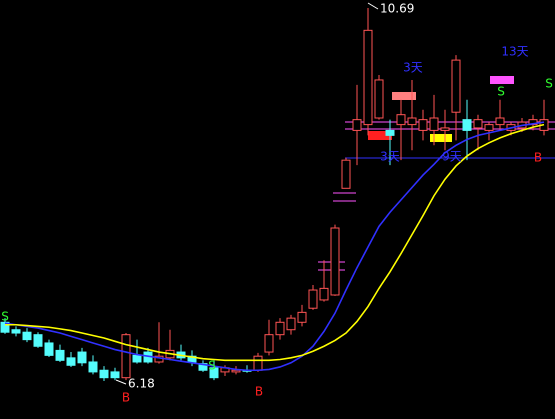 The width and height of the screenshot is (555, 419). What do you see at coordinates (141, 384) in the screenshot?
I see `annotation: 6.18` at bounding box center [141, 384].